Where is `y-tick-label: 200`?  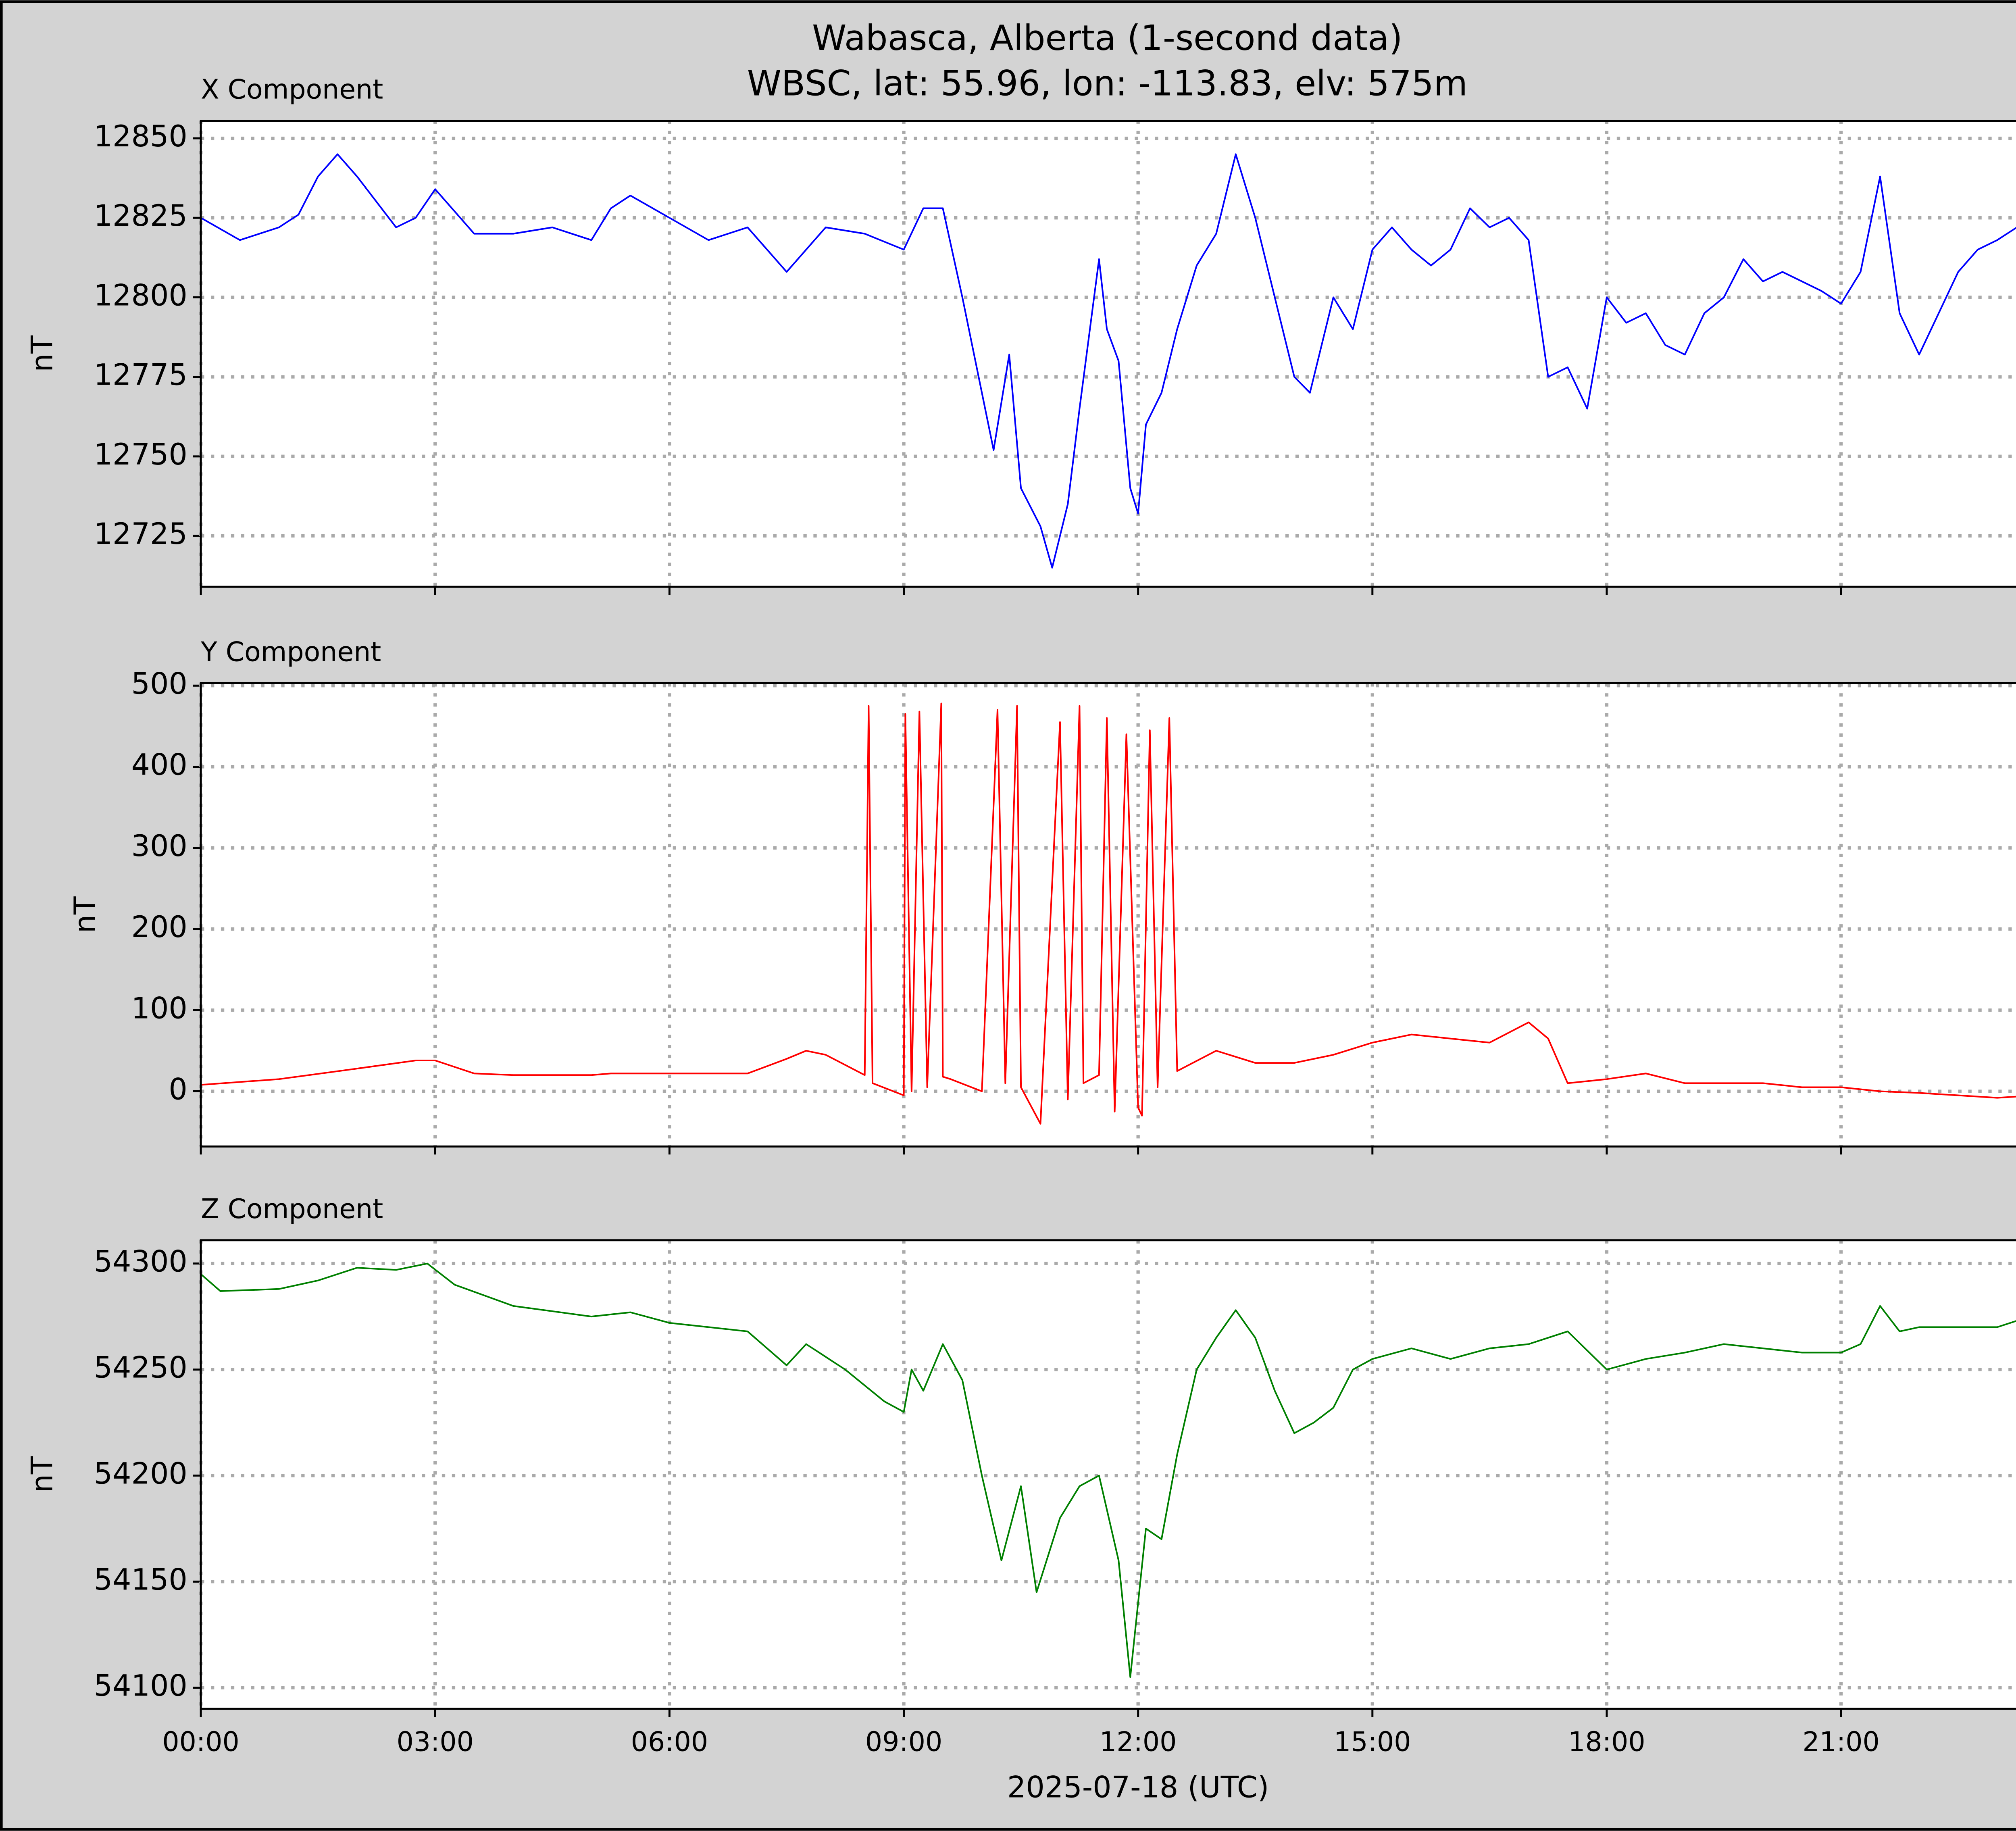
y-tick-label: 200 is located at coordinates (159, 927).